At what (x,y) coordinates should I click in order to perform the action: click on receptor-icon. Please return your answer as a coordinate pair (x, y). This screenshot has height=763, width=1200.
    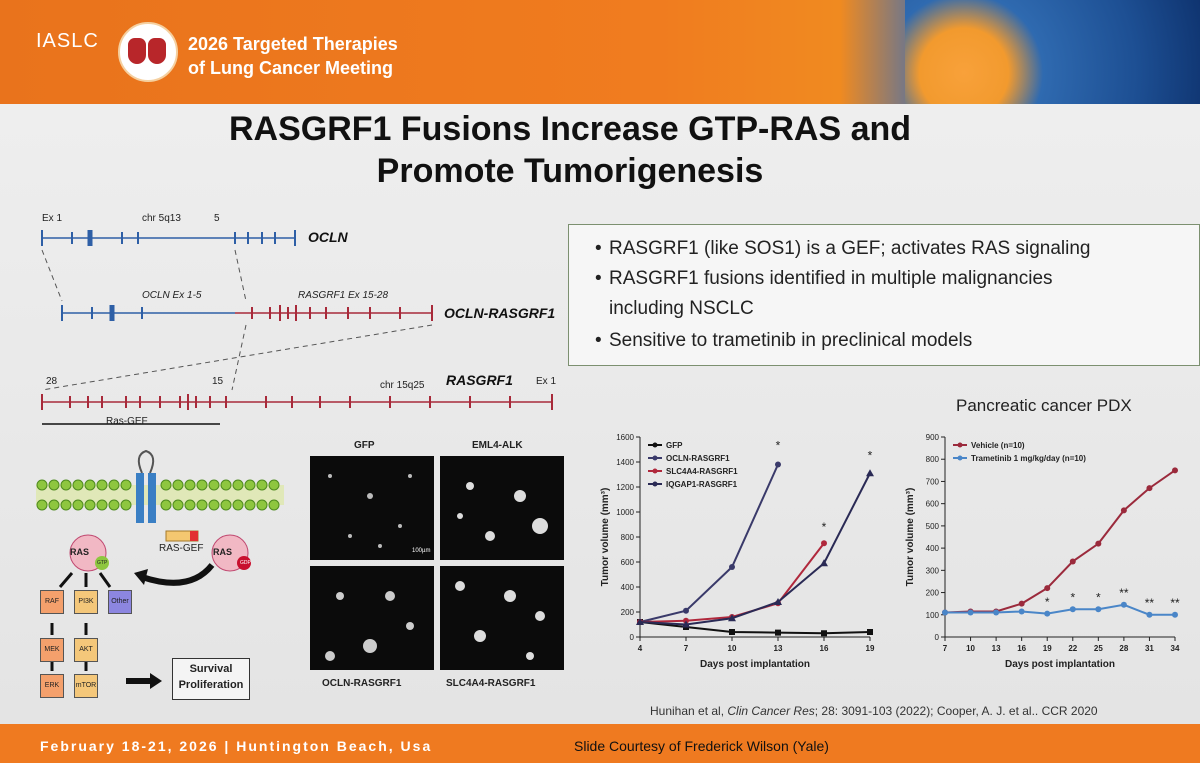
    Looking at the image, I should click on (146, 486).